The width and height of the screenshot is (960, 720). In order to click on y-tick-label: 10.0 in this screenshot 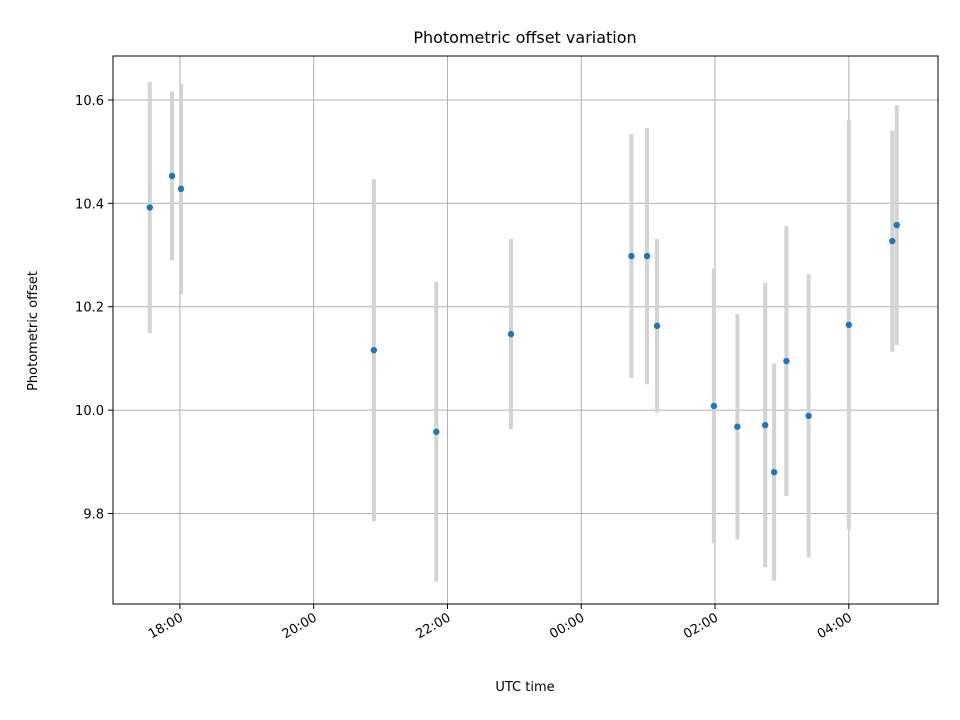, I will do `click(89, 411)`.